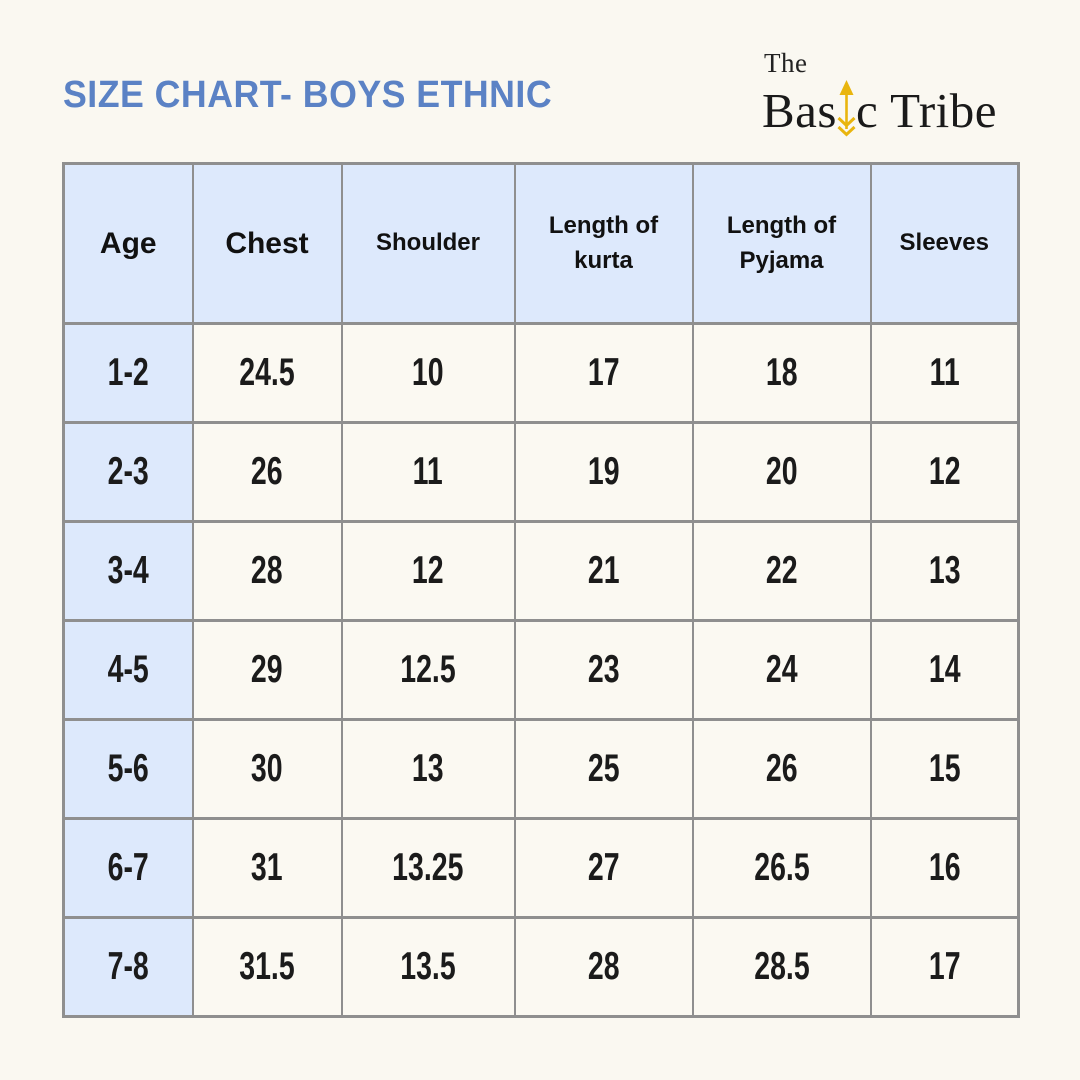 This screenshot has width=1080, height=1080. I want to click on shoulder-value: 13, so click(428, 768).